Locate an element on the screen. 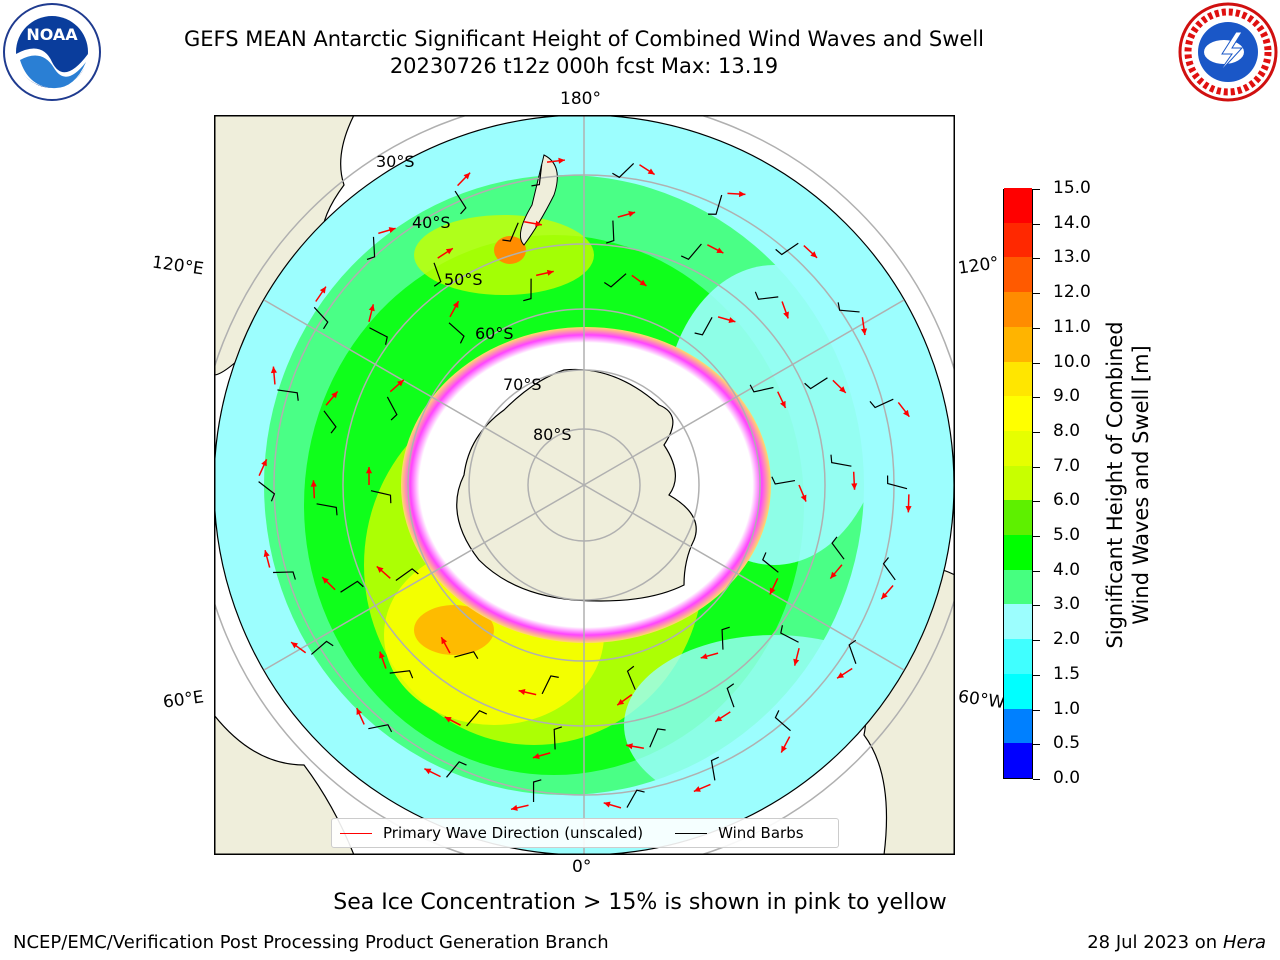 The height and width of the screenshot is (960, 1280). noaa-logo-icon: NOAA is located at coordinates (52, 52).